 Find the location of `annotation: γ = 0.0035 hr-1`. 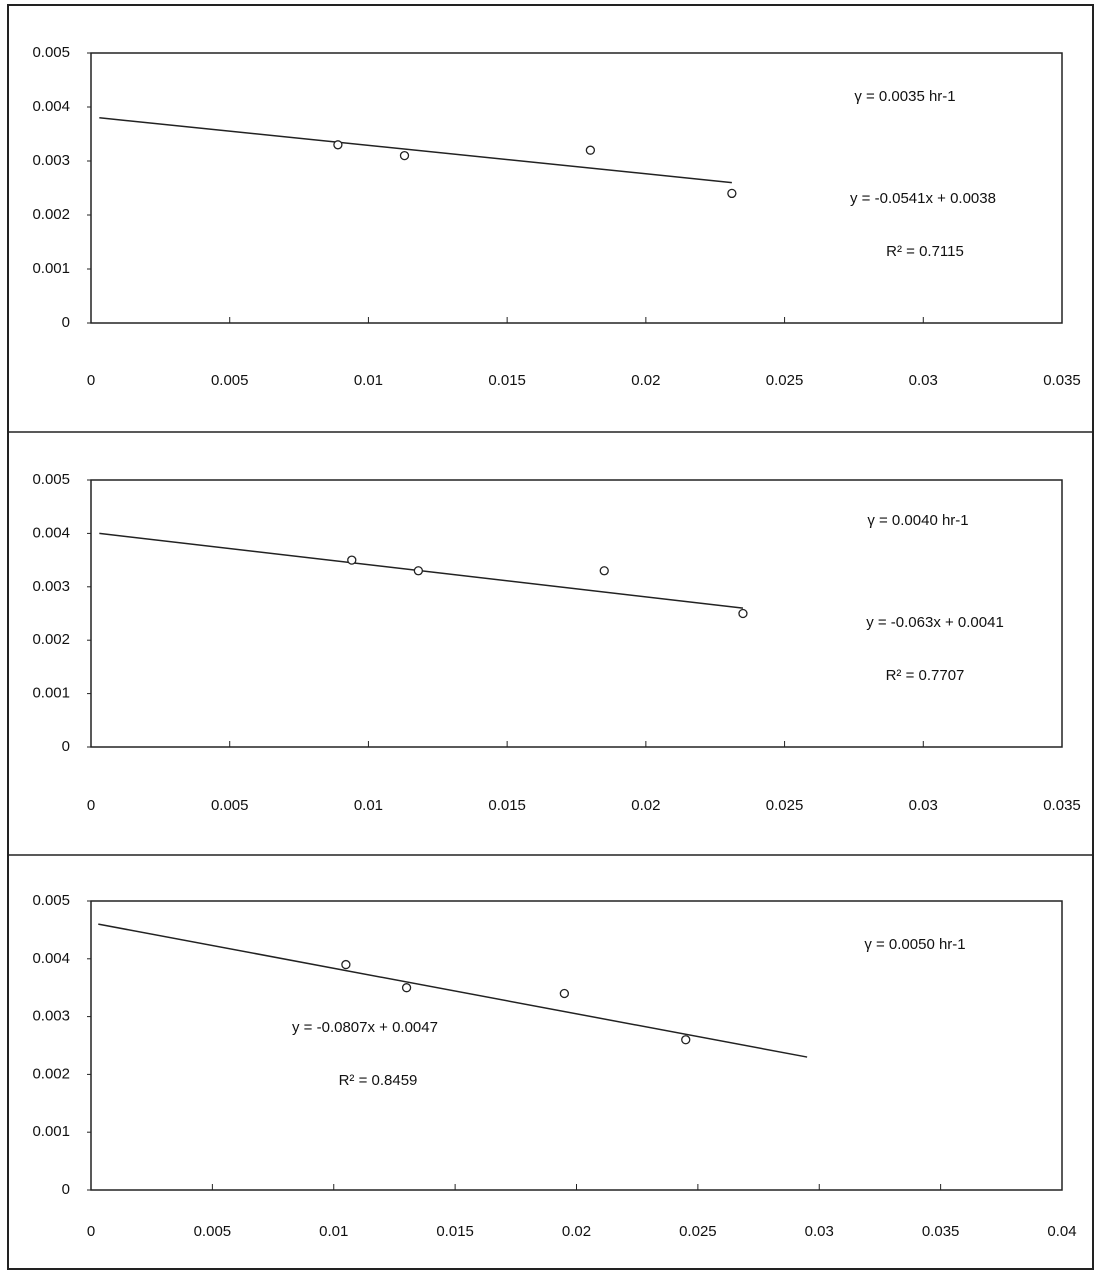

annotation: γ = 0.0035 hr-1 is located at coordinates (904, 96).